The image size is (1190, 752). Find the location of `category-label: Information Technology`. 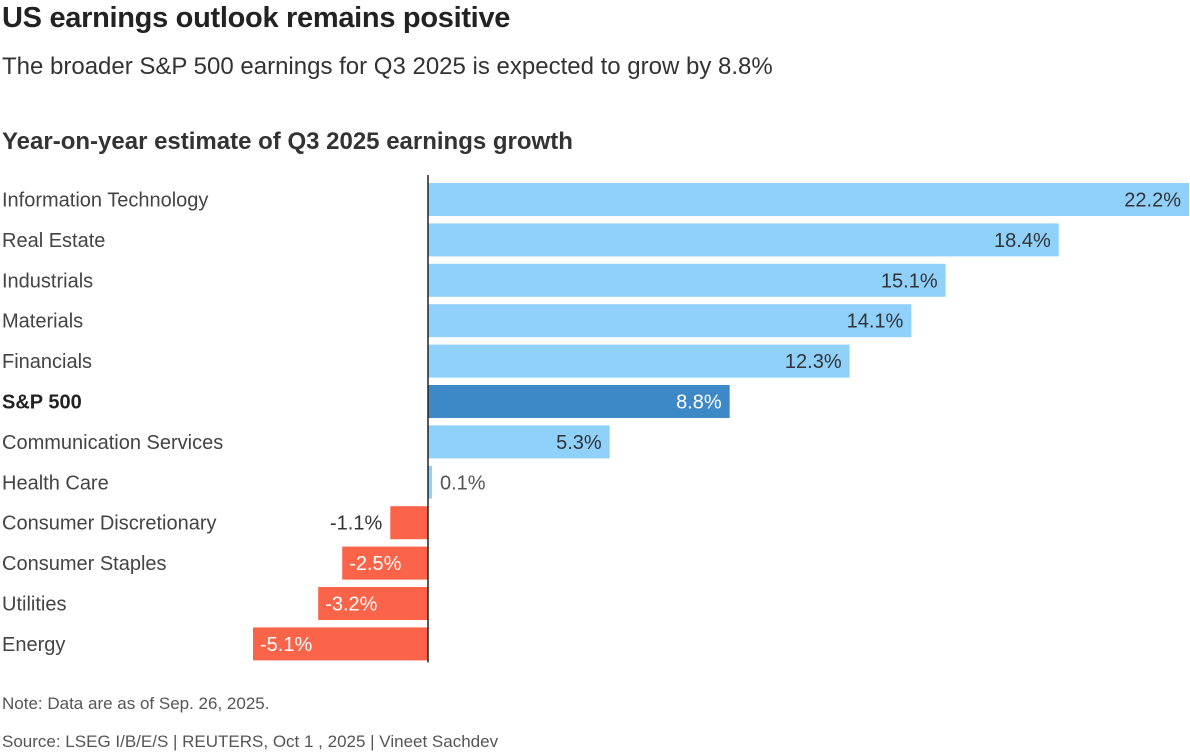

category-label: Information Technology is located at coordinates (105, 201).